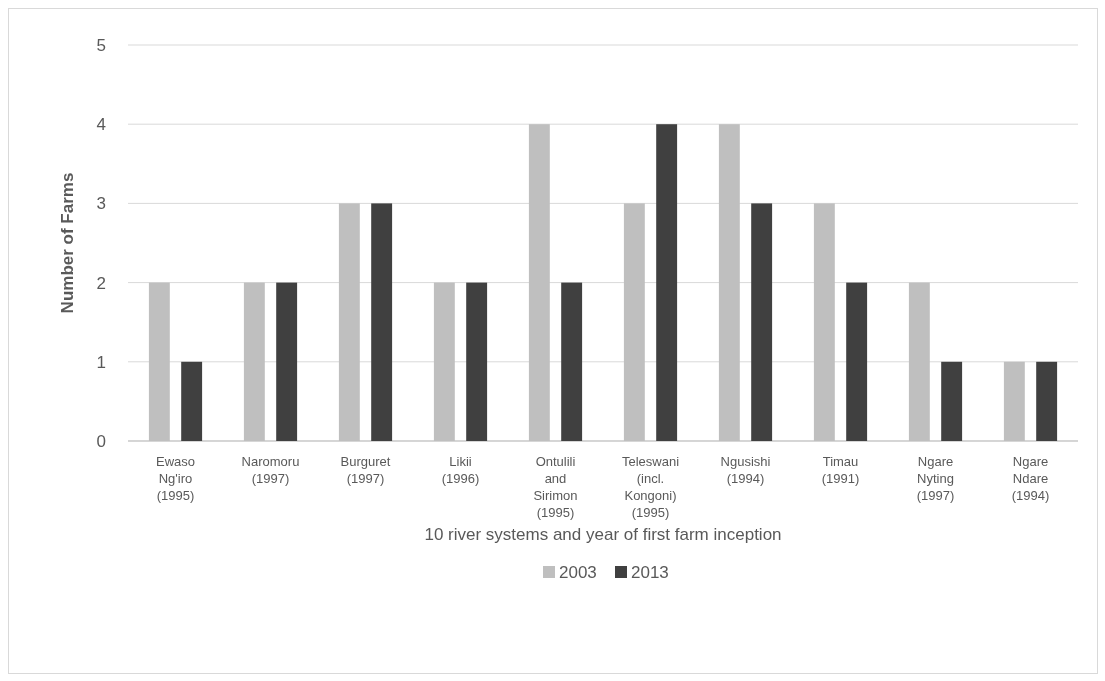 The width and height of the screenshot is (1105, 681). What do you see at coordinates (650, 572) in the screenshot?
I see `legend-label: 2013` at bounding box center [650, 572].